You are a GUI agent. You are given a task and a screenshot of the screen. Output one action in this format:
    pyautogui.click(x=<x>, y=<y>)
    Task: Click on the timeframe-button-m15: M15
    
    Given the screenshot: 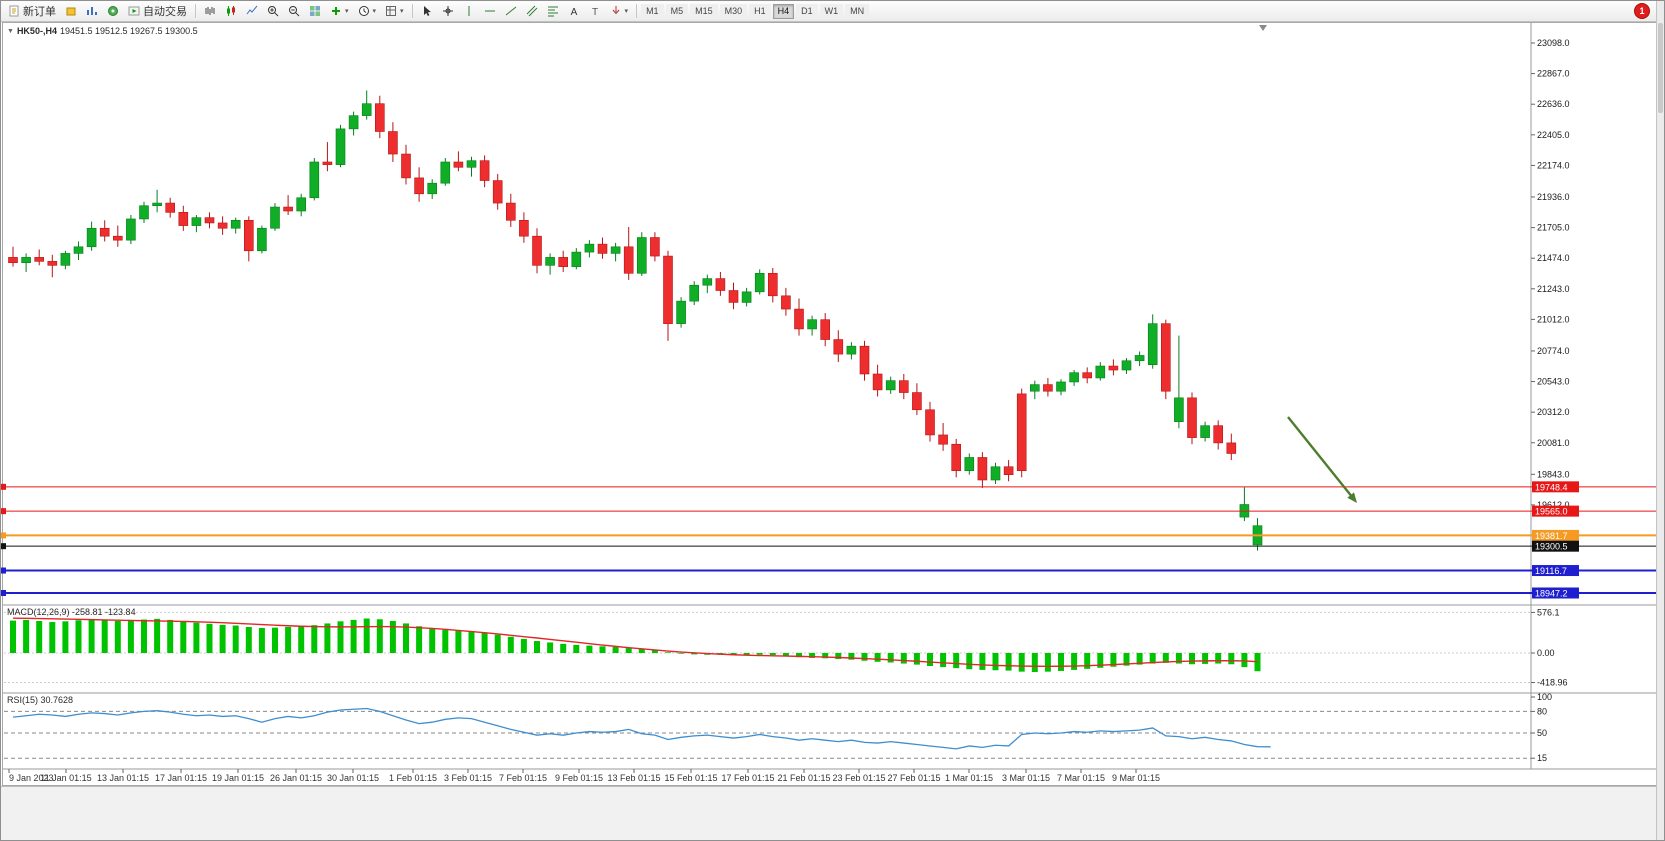 What is the action you would take?
    pyautogui.click(x=704, y=11)
    